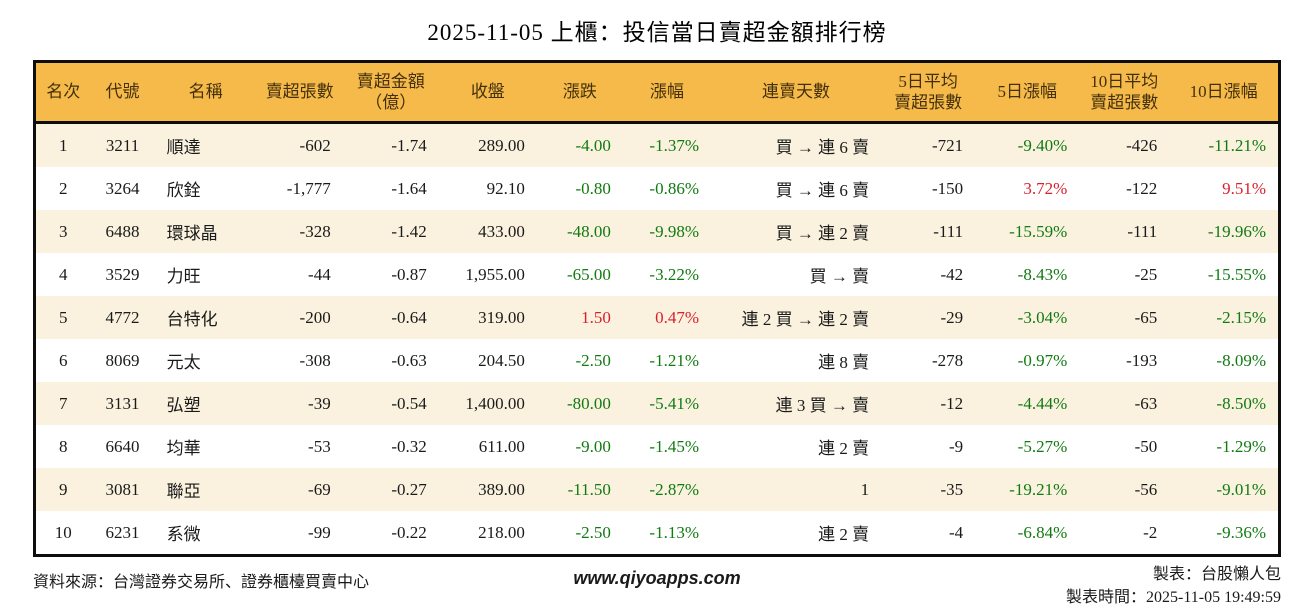 Image resolution: width=1314 pixels, height=612 pixels. What do you see at coordinates (1146, 446) in the screenshot?
I see `cell-avg10: -50` at bounding box center [1146, 446].